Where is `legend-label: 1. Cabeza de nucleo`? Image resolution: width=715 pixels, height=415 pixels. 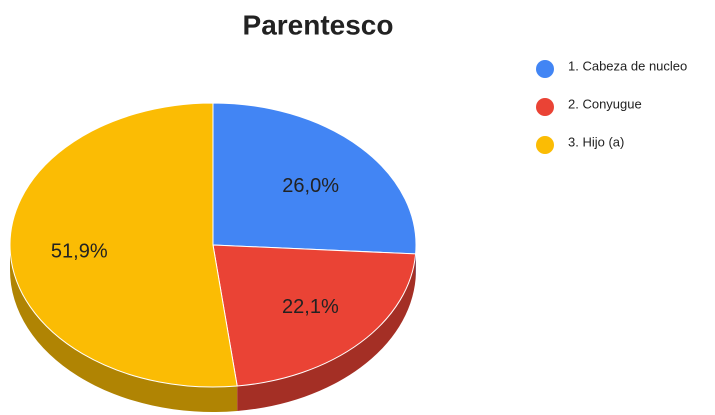 legend-label: 1. Cabeza de nucleo is located at coordinates (627, 65).